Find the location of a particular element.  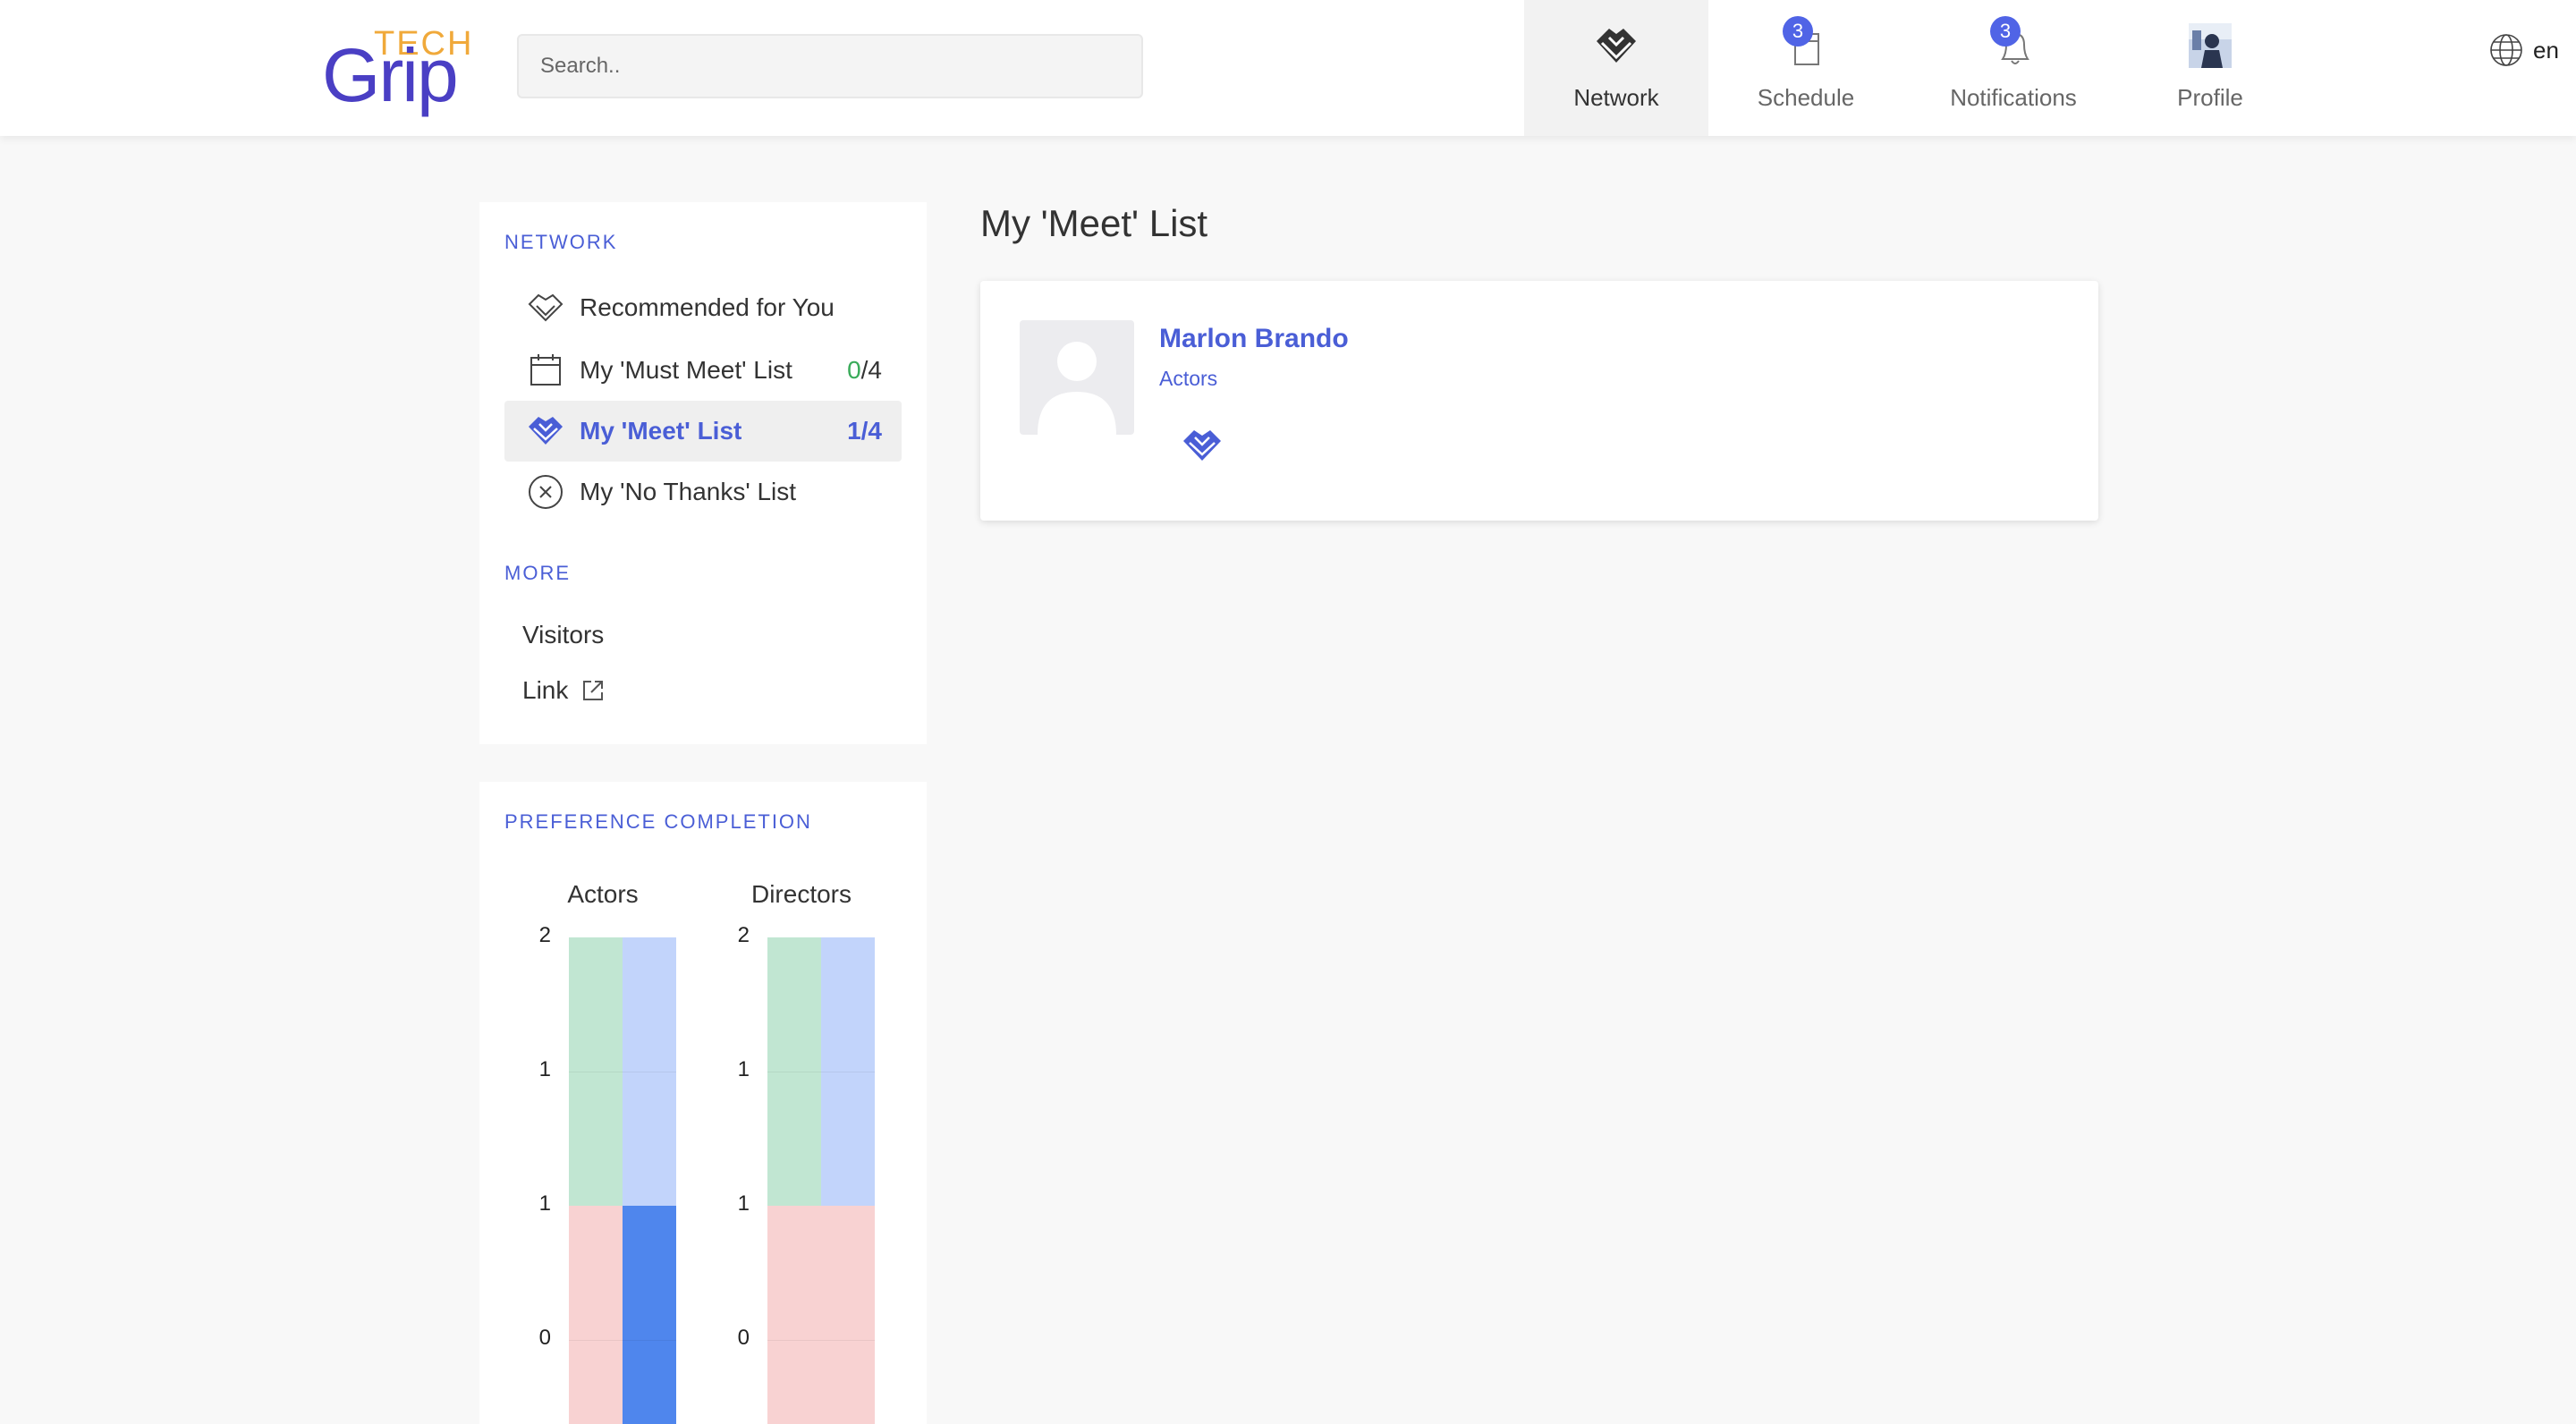

chart-bar-actors-red-bottom is located at coordinates (596, 1315).